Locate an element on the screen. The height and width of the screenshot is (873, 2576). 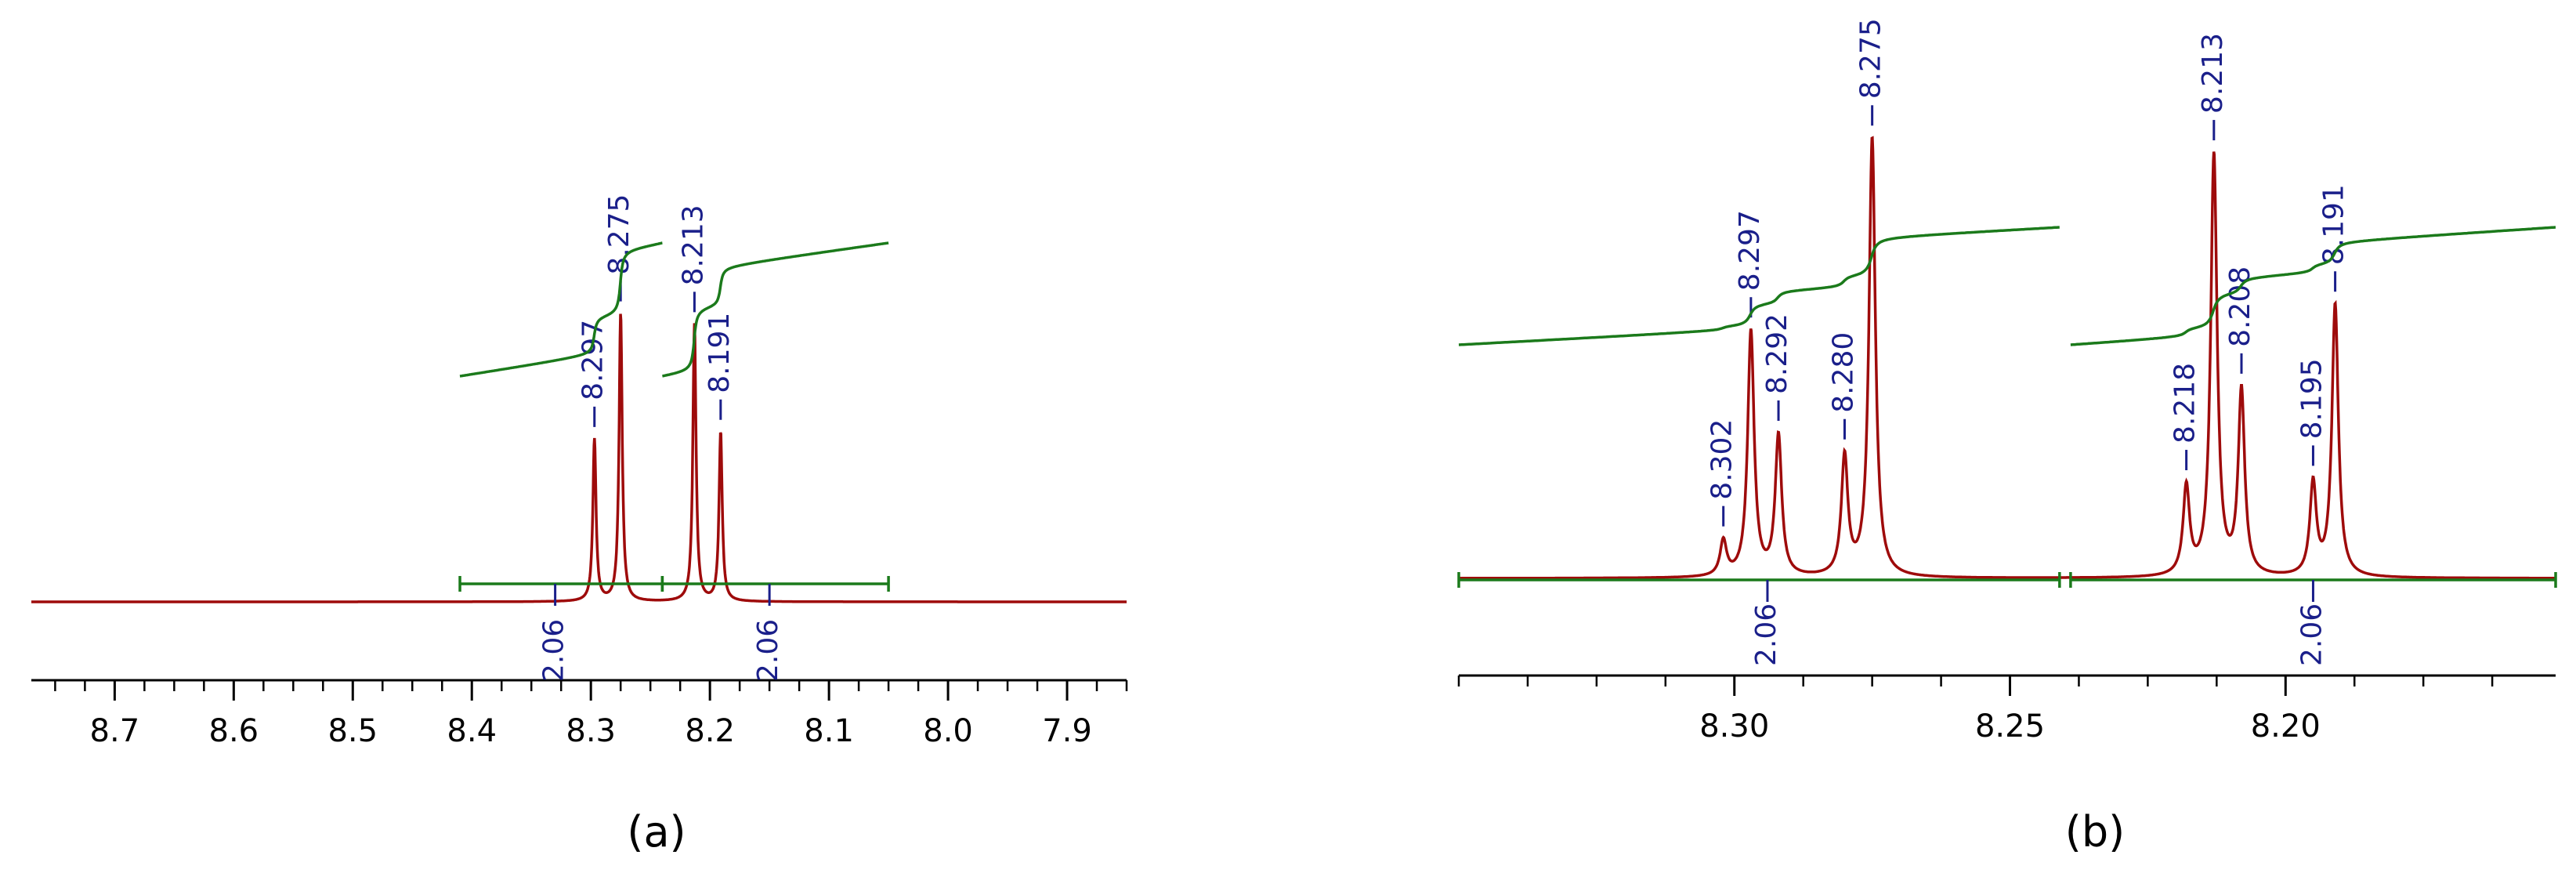
x-axis-tick-label: 8.6 is located at coordinates (234, 731).